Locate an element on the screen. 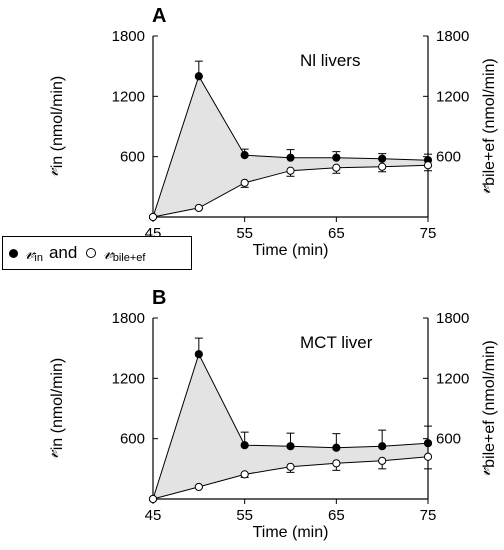  legend-and: and is located at coordinates (63, 252).